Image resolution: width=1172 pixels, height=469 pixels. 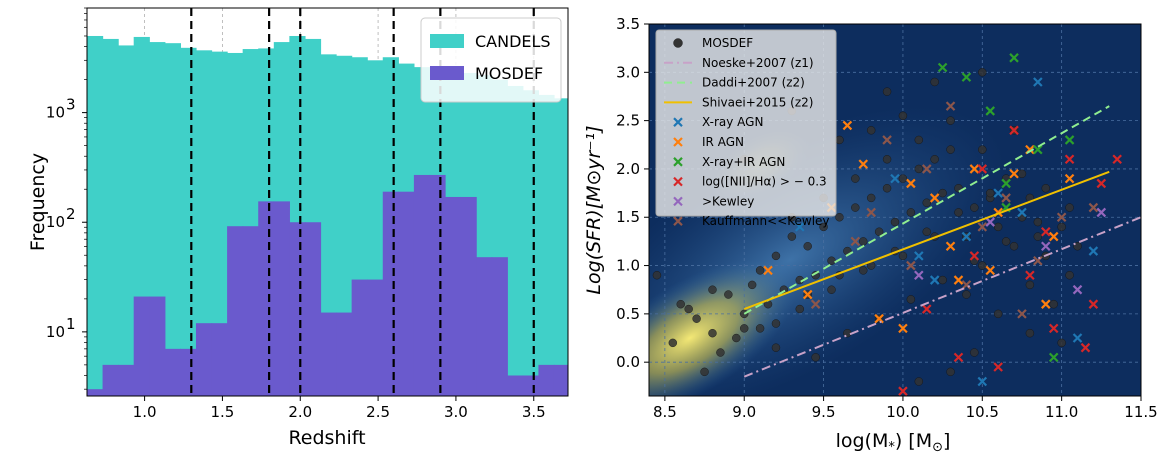 What do you see at coordinates (764, 182) in the screenshot?
I see `legend-label: log([NII]/Hα) > − 0.3` at bounding box center [764, 182].